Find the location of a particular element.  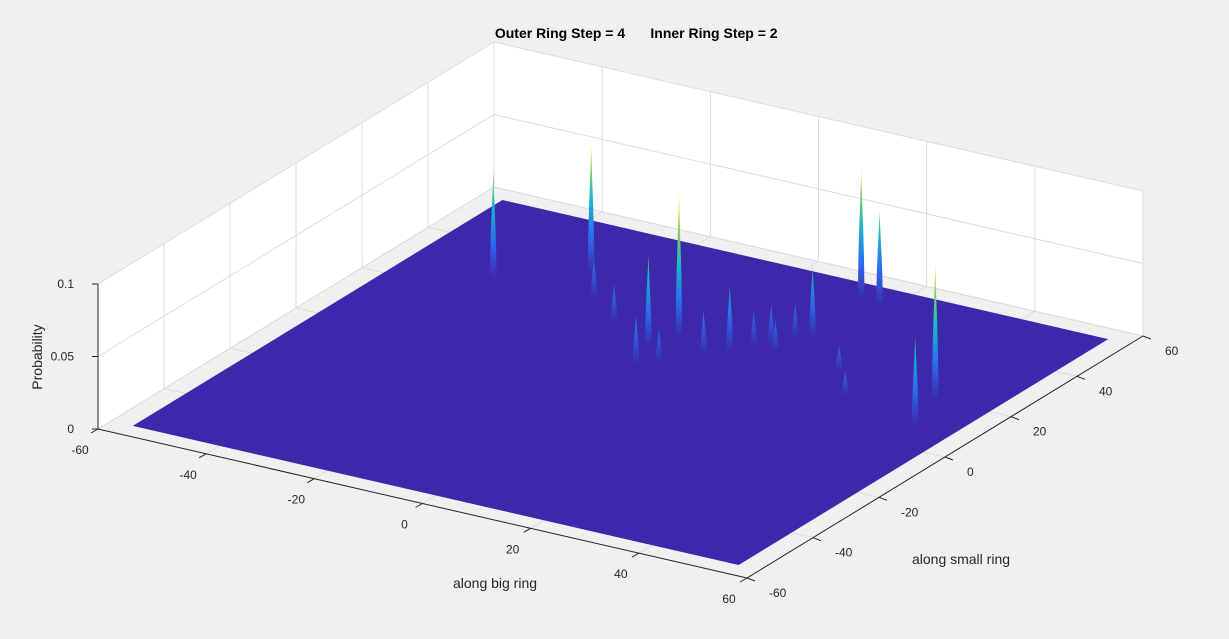

x-tick-label: 20 is located at coordinates (513, 549).